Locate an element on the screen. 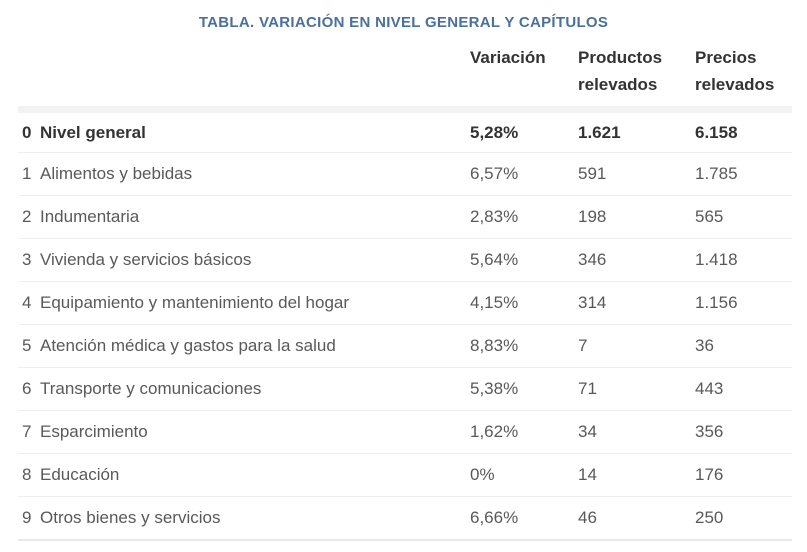  table-row: 9 Otros bienes y servicios 6,66% 46 250 is located at coordinates (405, 518).